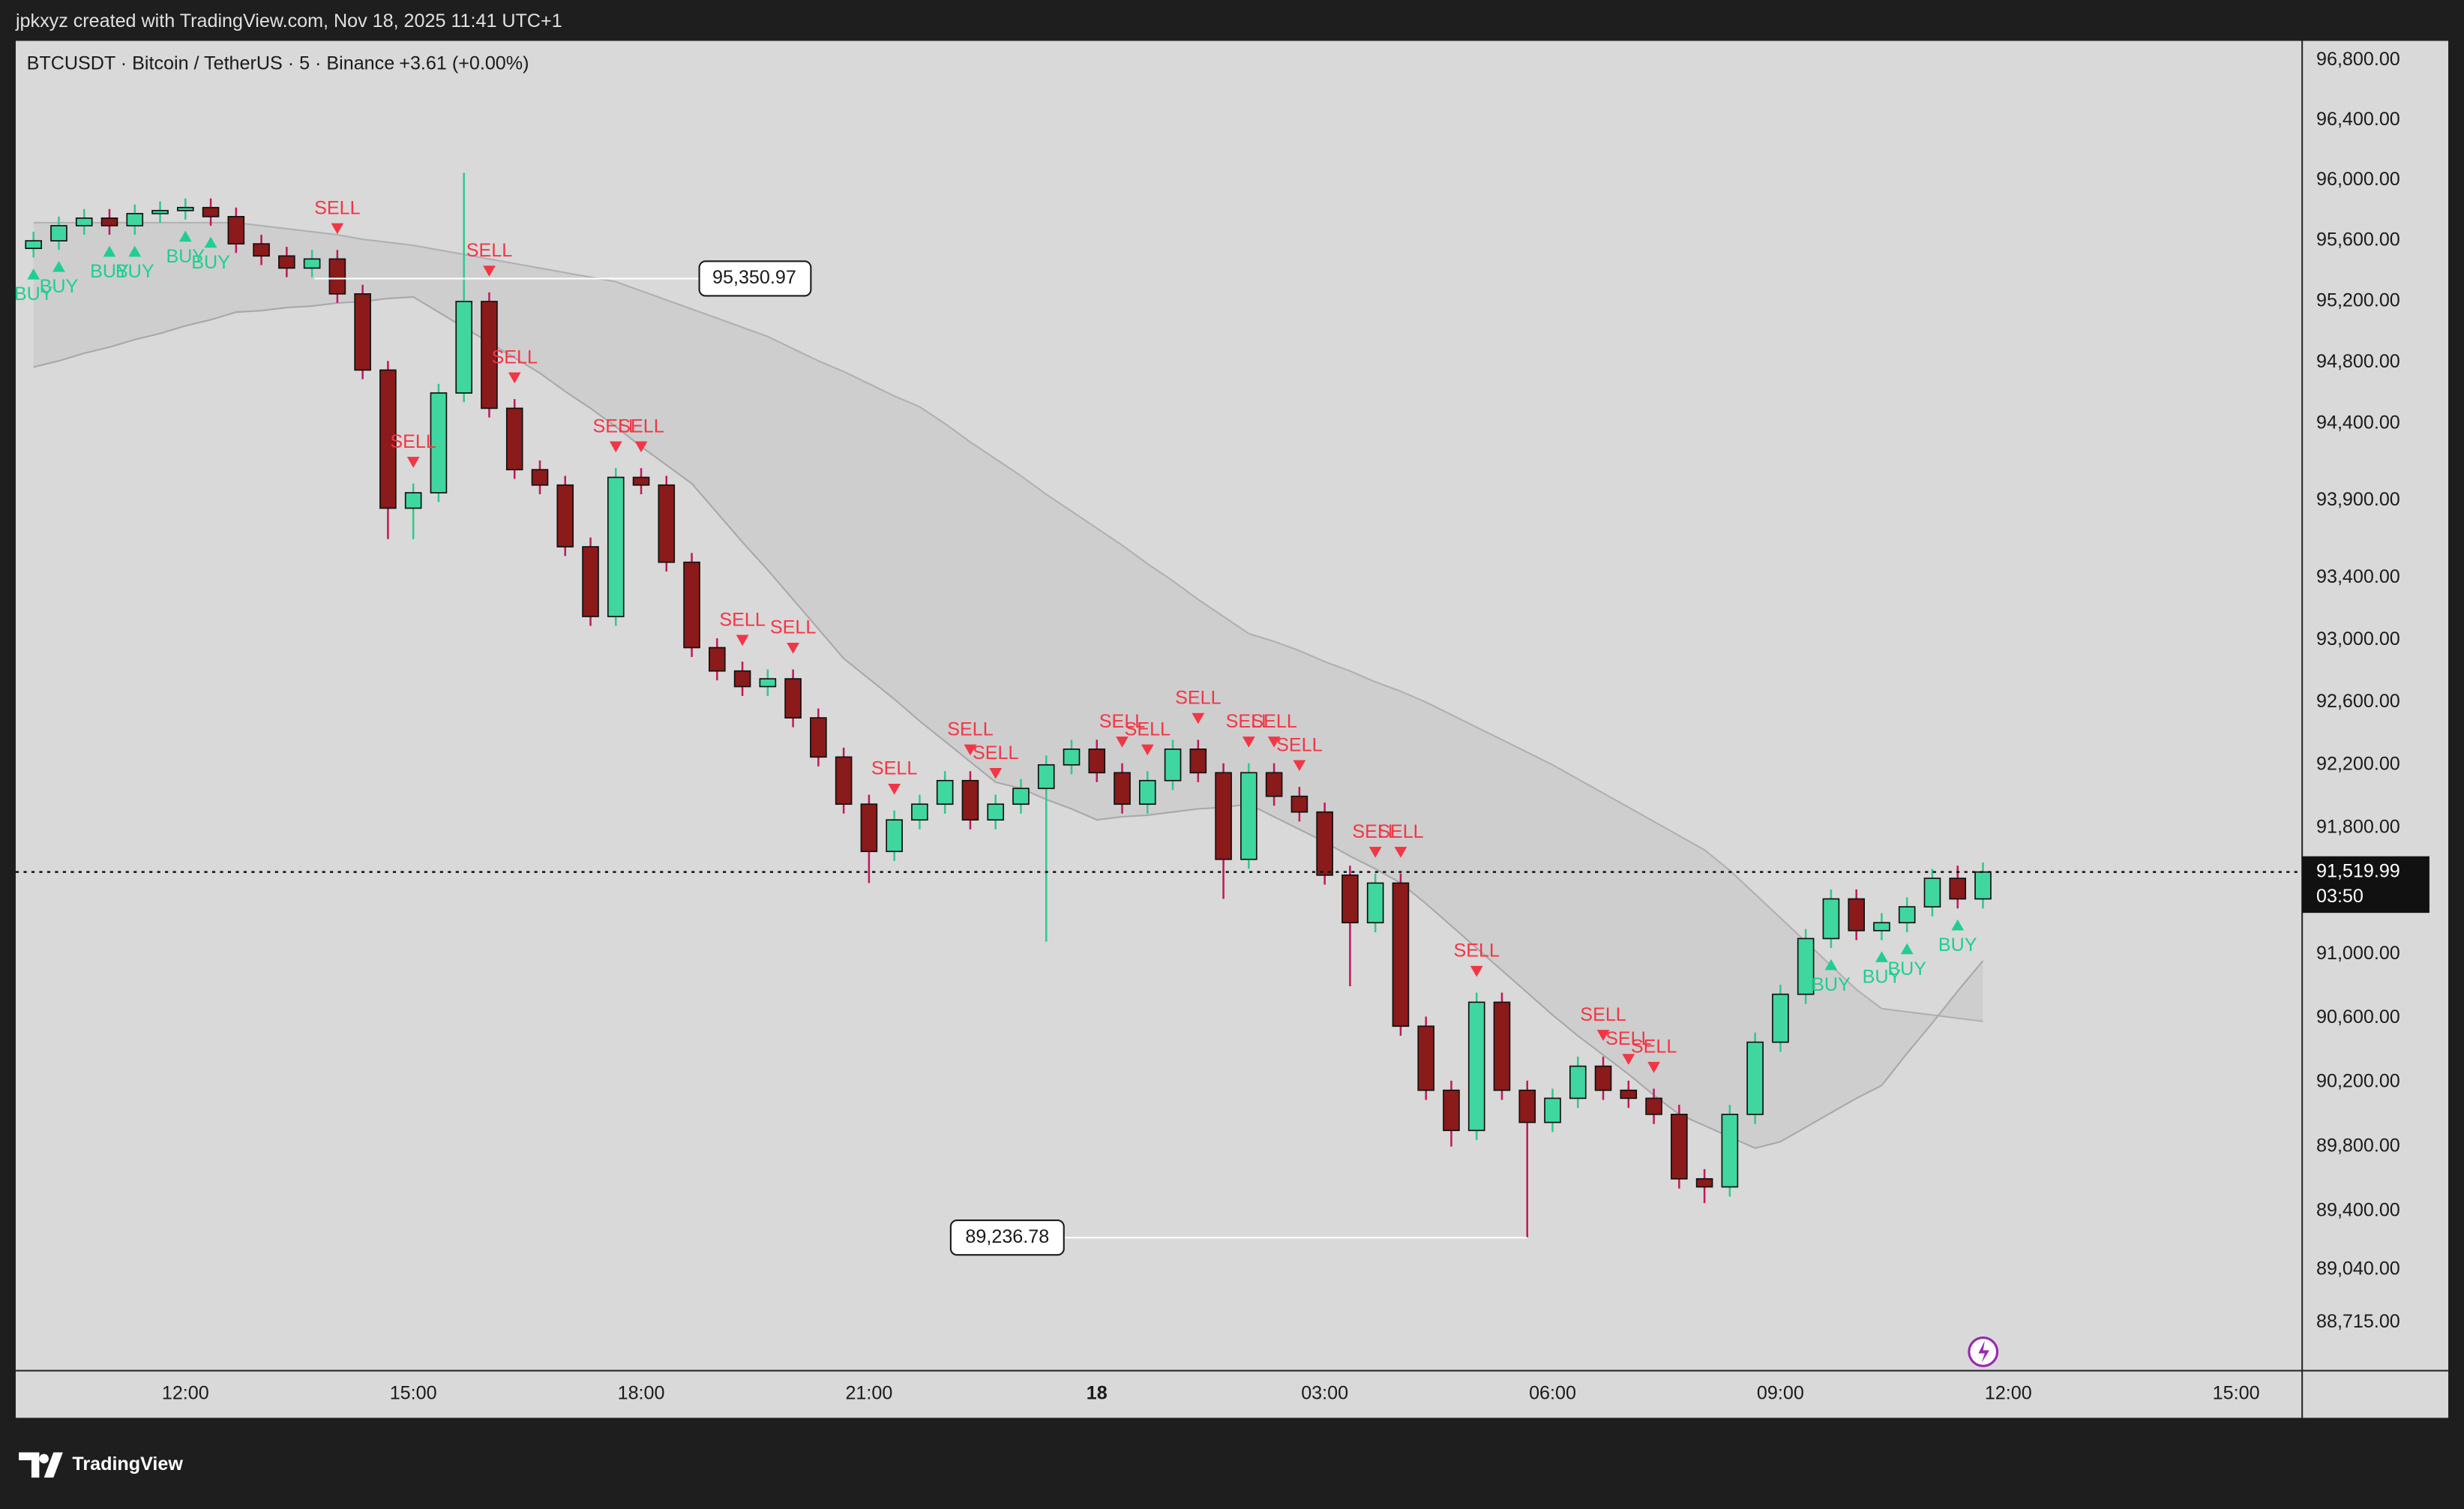 This screenshot has width=2464, height=1509. Describe the element at coordinates (1984, 1352) in the screenshot. I see `alert-bolt` at that location.